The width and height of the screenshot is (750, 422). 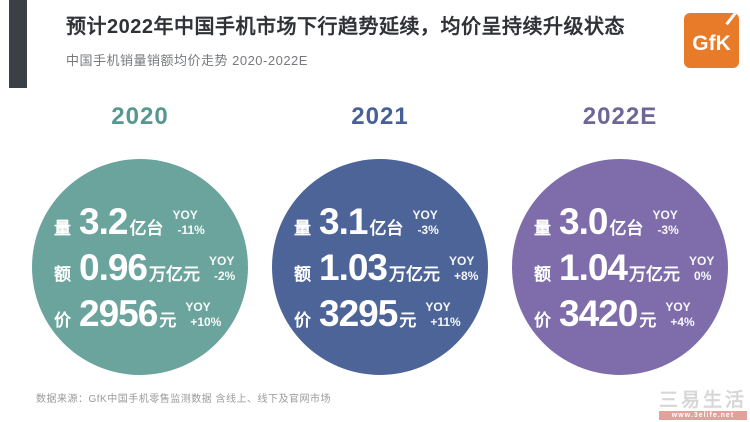 What do you see at coordinates (343, 221) in the screenshot?
I see `metric-value: 3.1` at bounding box center [343, 221].